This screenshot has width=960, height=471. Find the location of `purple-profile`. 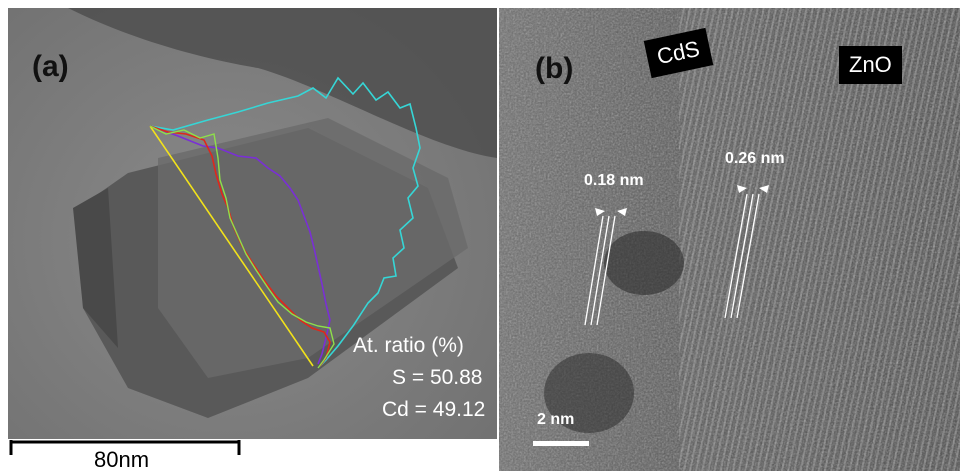

purple-profile is located at coordinates (240, 245).